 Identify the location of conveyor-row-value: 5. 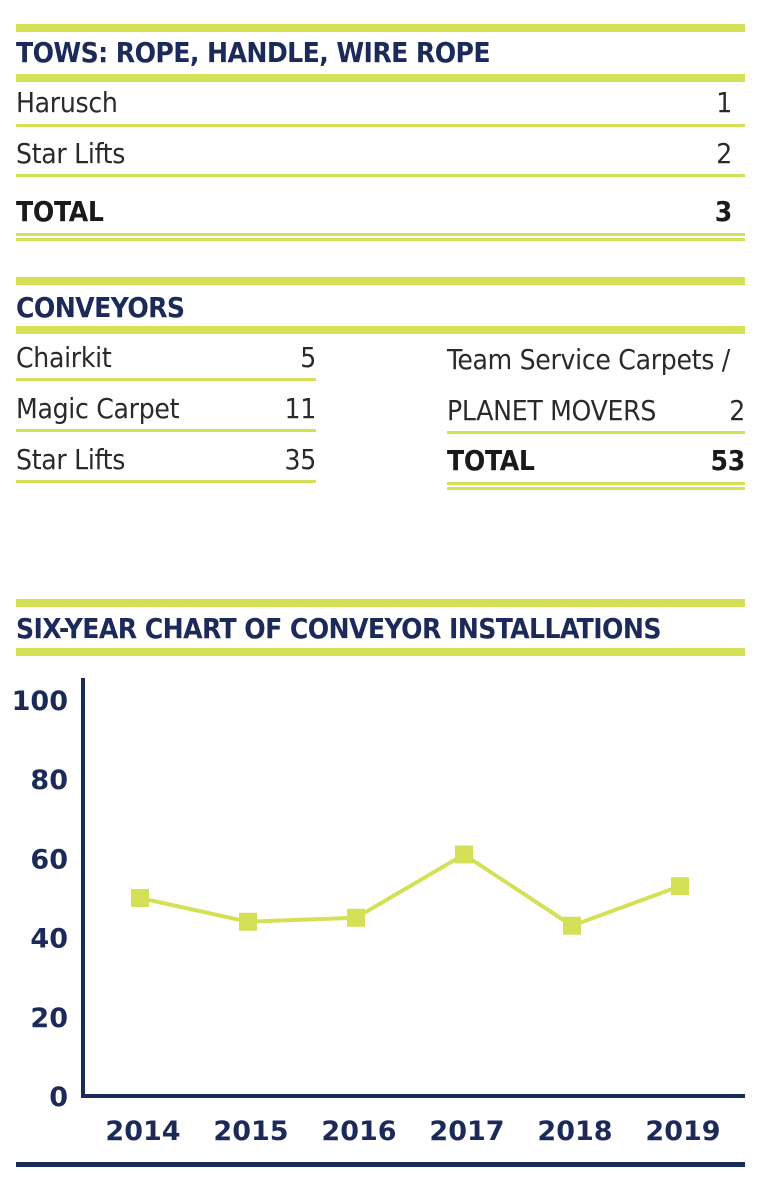
(308, 357).